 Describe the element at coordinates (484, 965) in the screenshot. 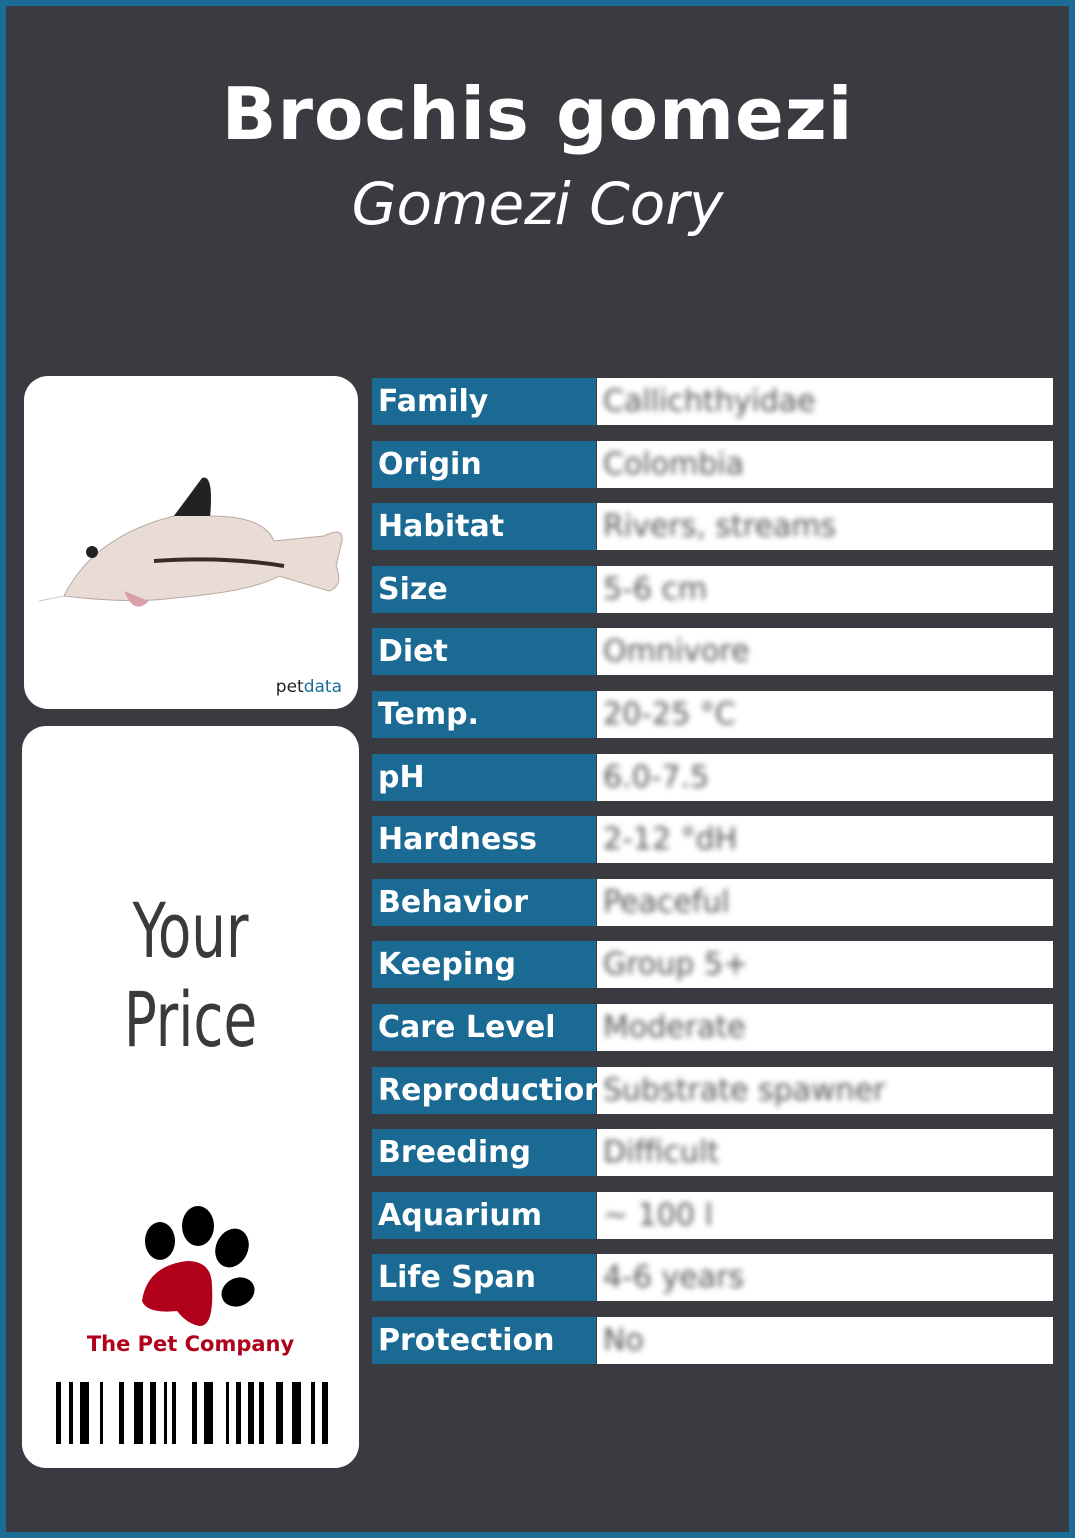

I see `fact-label: Keeping` at that location.